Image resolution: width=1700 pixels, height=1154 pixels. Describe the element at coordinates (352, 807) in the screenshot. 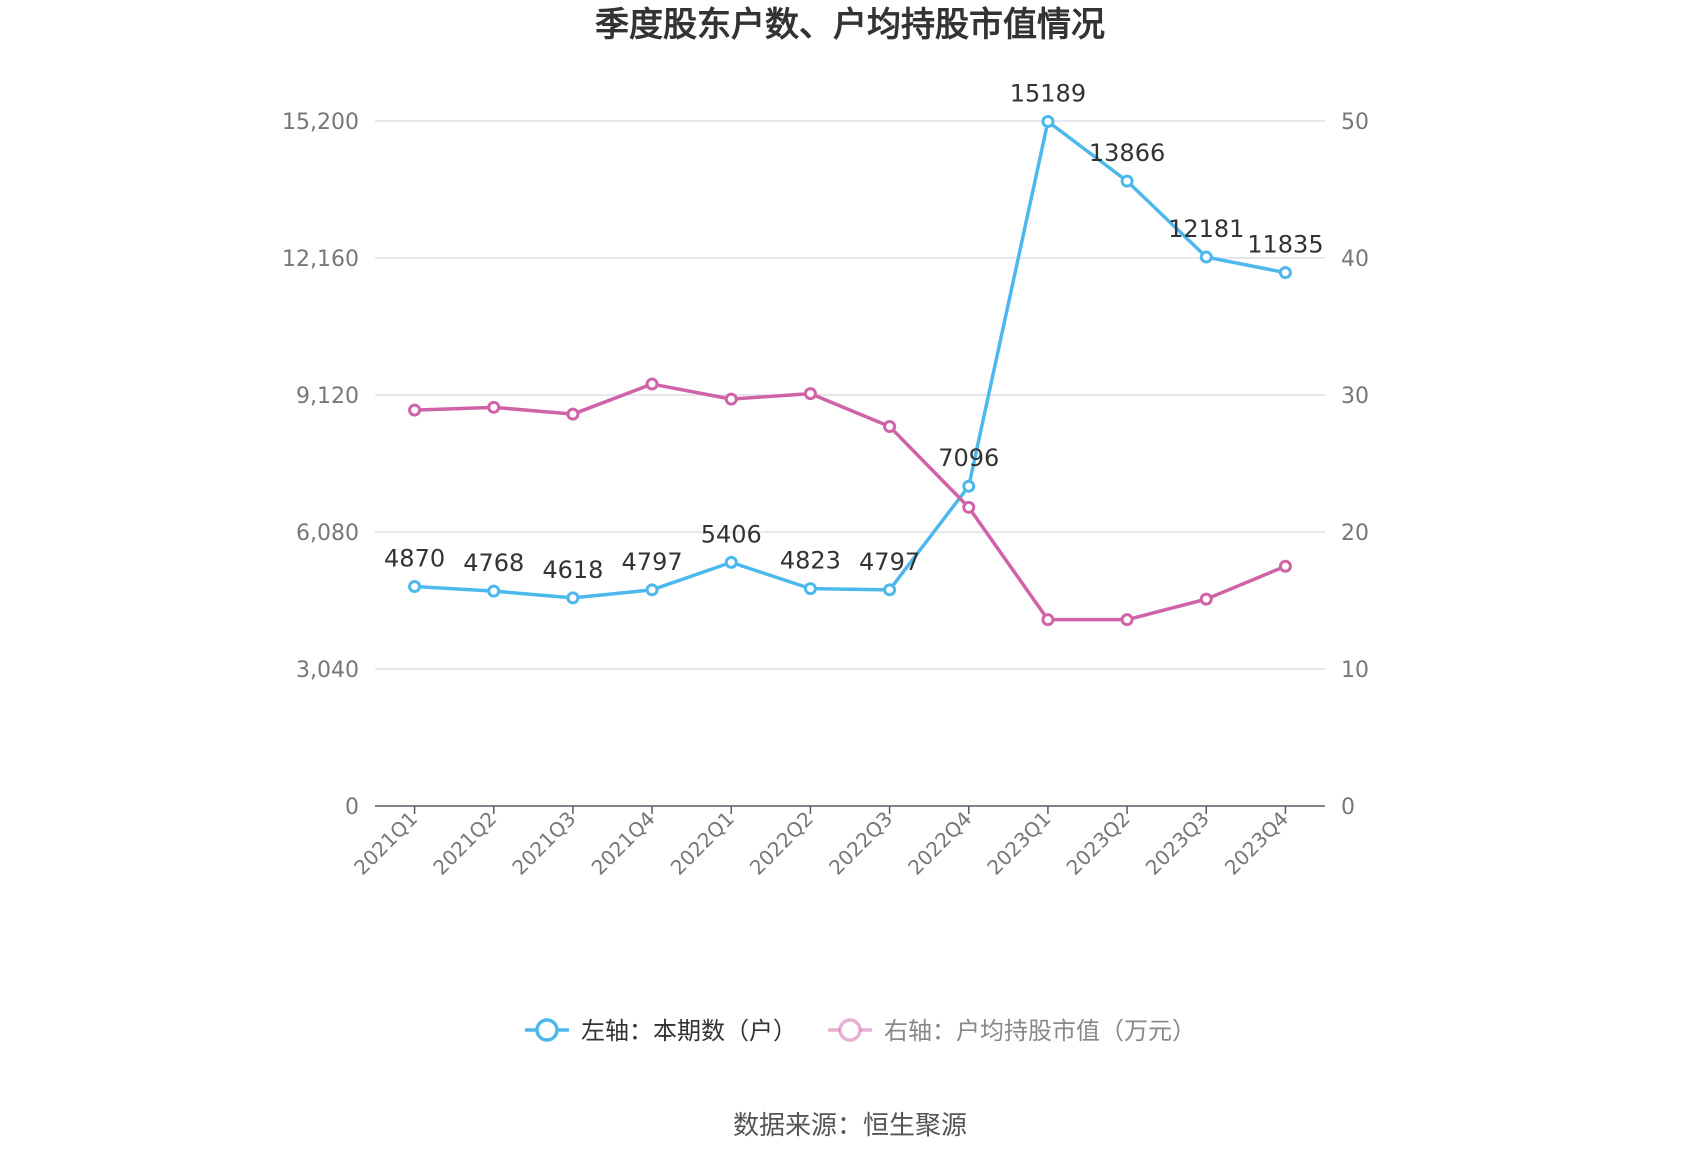

I see `left-axis-tick-label: 0` at that location.